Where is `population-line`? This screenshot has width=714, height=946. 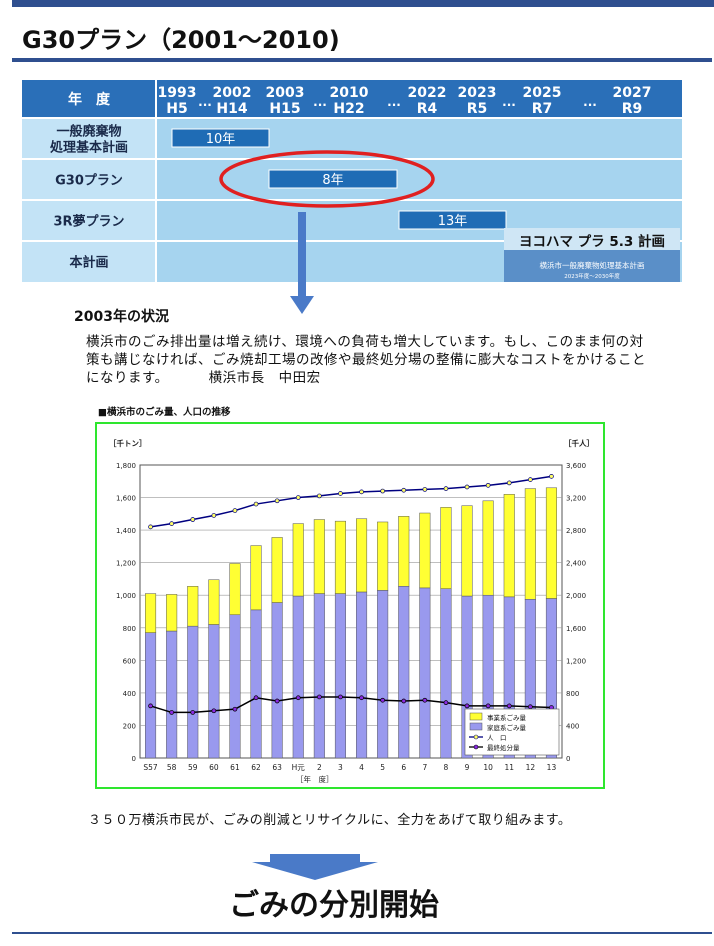 population-line is located at coordinates (351, 501).